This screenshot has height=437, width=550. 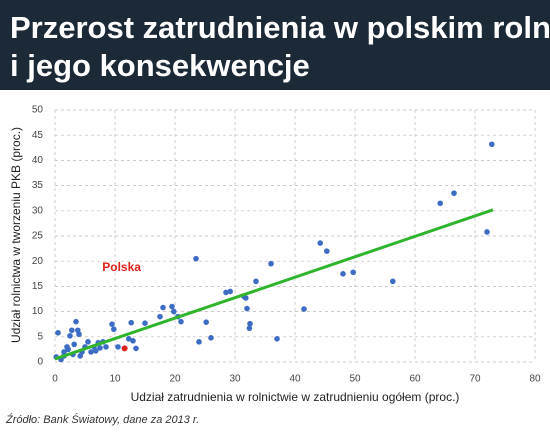 I want to click on y-tick-label: 35, so click(x=38, y=185).